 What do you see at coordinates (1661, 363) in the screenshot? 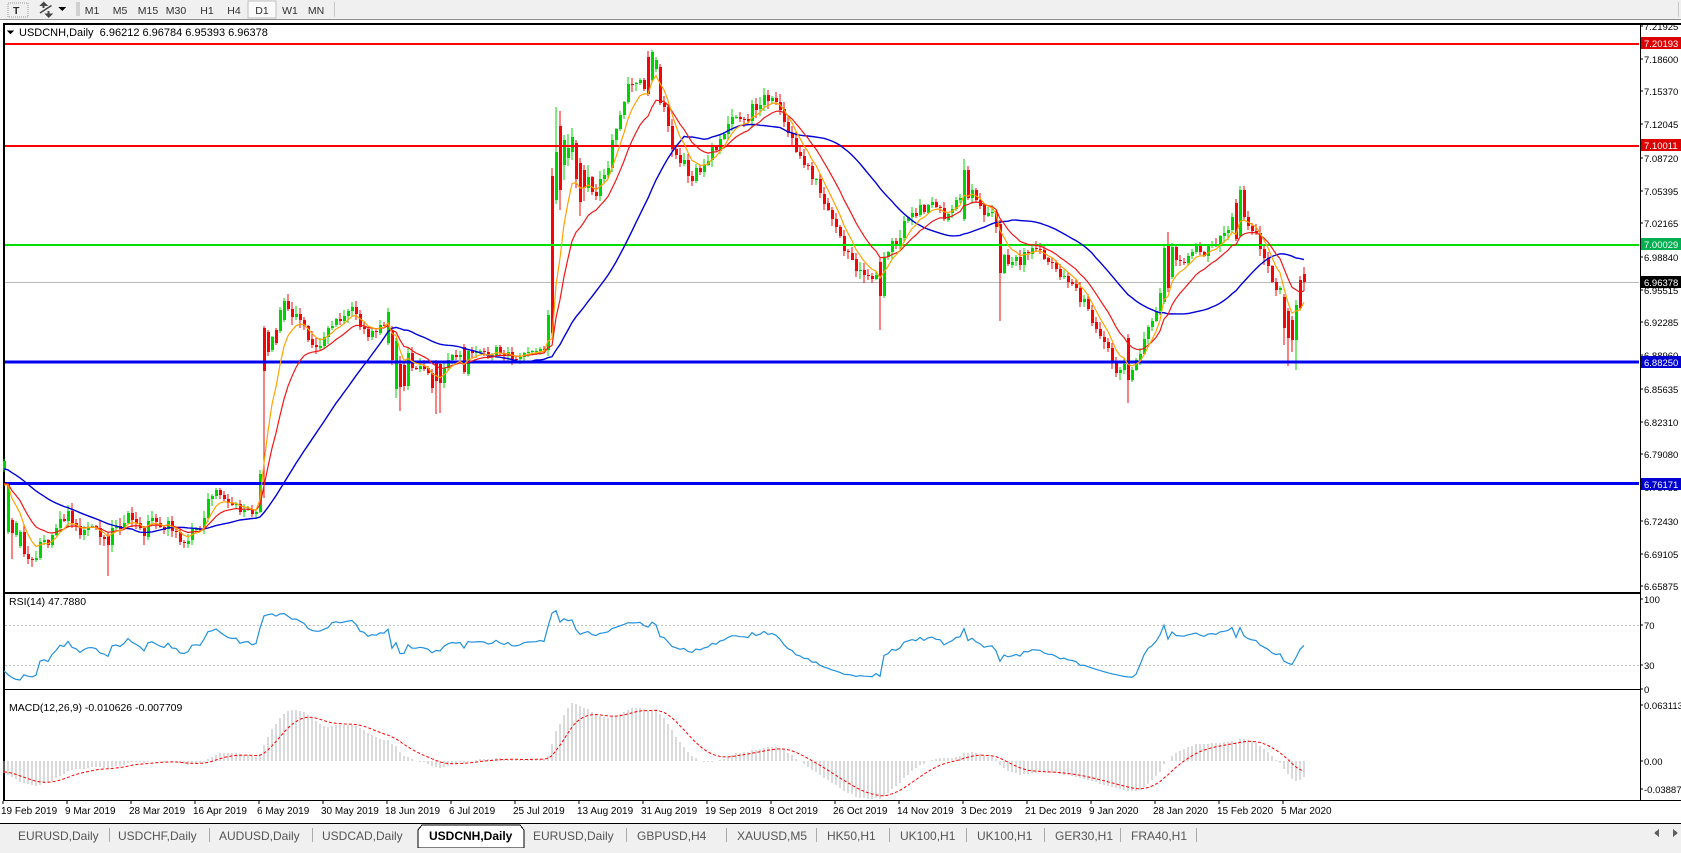
I see `svg-text: 6.88250` at bounding box center [1661, 363].